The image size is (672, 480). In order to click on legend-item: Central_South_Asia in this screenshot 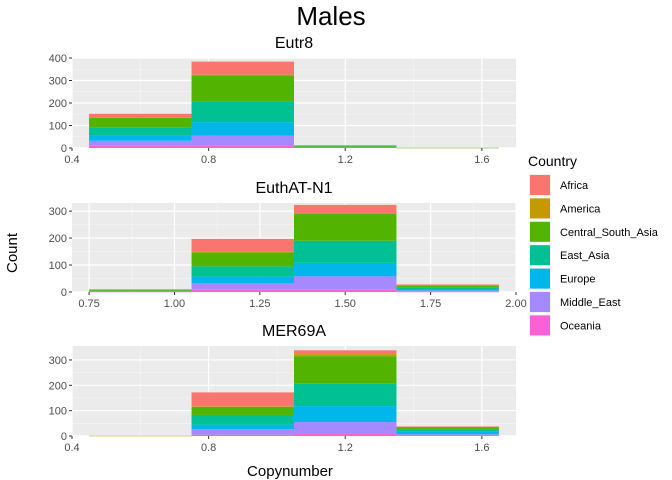, I will do `click(594, 231)`.